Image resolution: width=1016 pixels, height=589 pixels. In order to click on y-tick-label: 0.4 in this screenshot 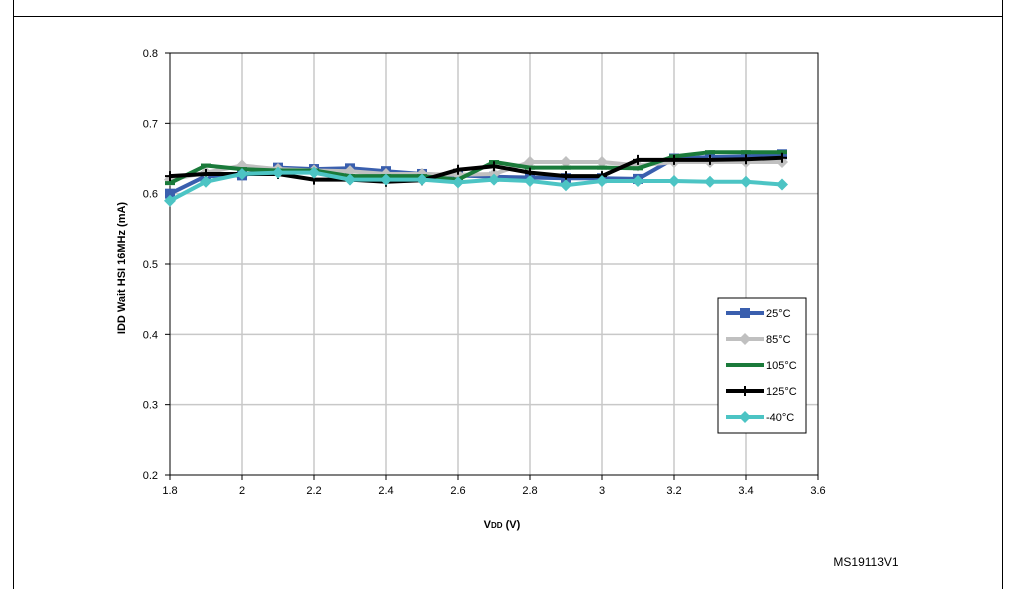, I will do `click(150, 335)`.